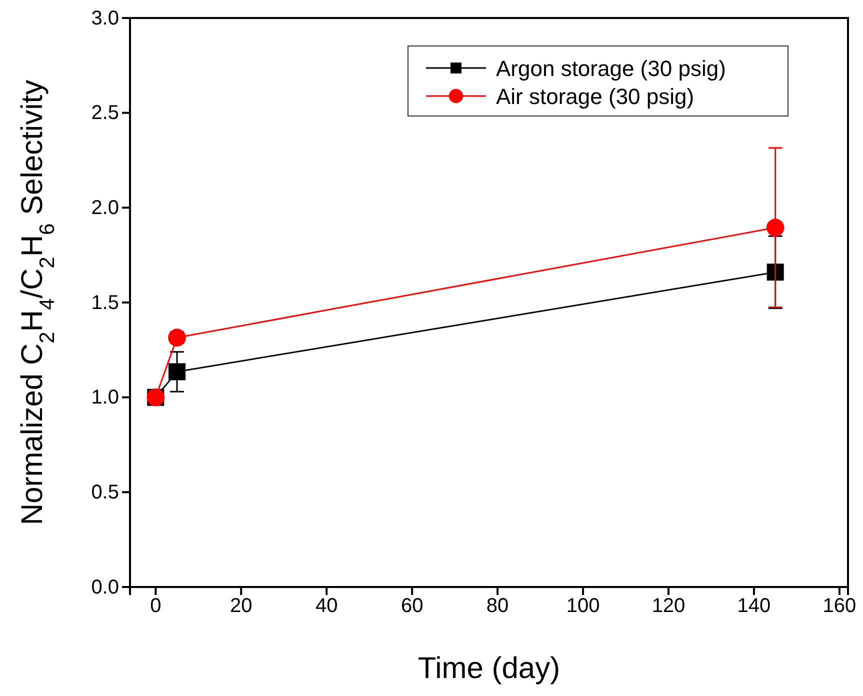 The height and width of the screenshot is (696, 863). Describe the element at coordinates (105, 208) in the screenshot. I see `y-tick-label: 2.0` at that location.